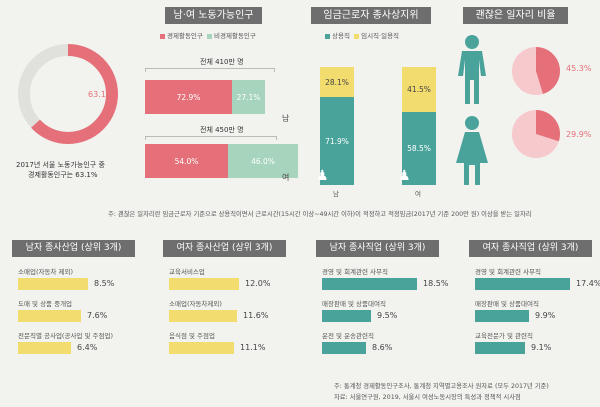 The height and width of the screenshot is (407, 600). What do you see at coordinates (211, 138) in the screenshot?
I see `female-labor-bracket` at bounding box center [211, 138].